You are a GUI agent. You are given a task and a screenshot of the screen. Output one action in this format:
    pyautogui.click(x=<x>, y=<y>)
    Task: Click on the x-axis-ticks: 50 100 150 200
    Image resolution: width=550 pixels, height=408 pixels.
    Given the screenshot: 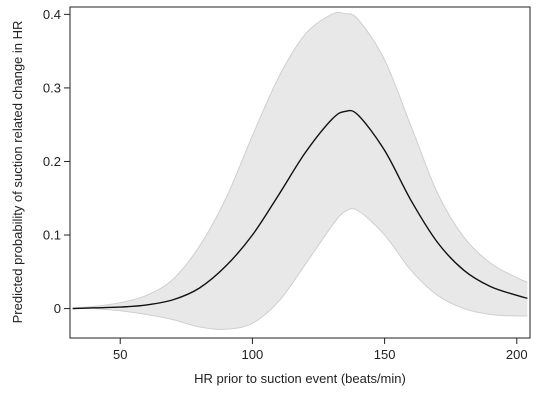 What is the action you would take?
    pyautogui.click(x=320, y=350)
    